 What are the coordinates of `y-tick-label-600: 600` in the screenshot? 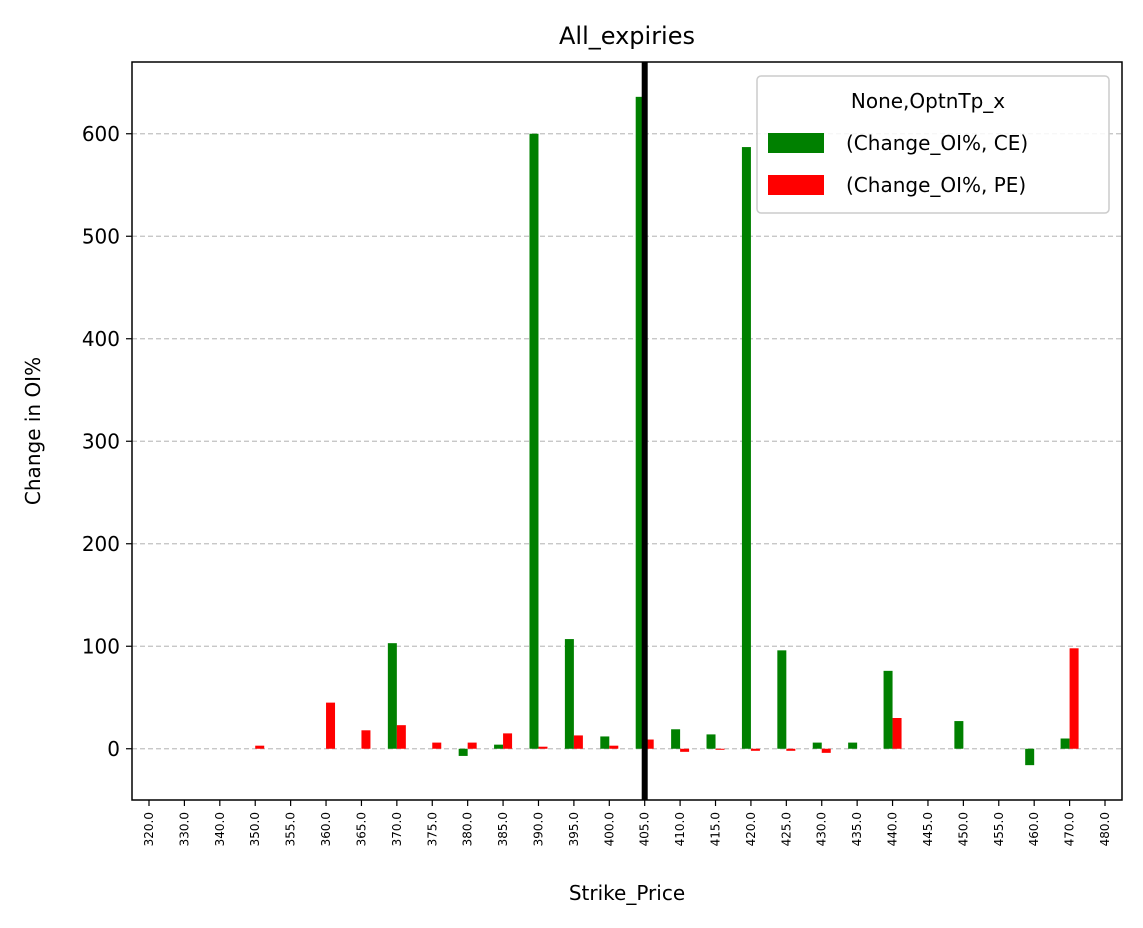 It's located at (101, 134).